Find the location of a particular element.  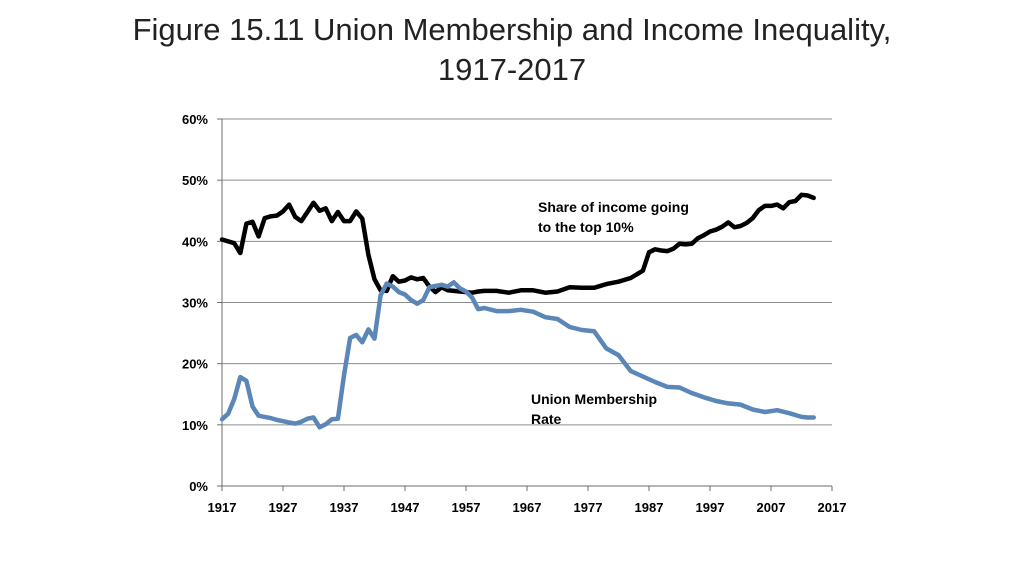

x-tick-label-3: 1947 is located at coordinates (405, 507).